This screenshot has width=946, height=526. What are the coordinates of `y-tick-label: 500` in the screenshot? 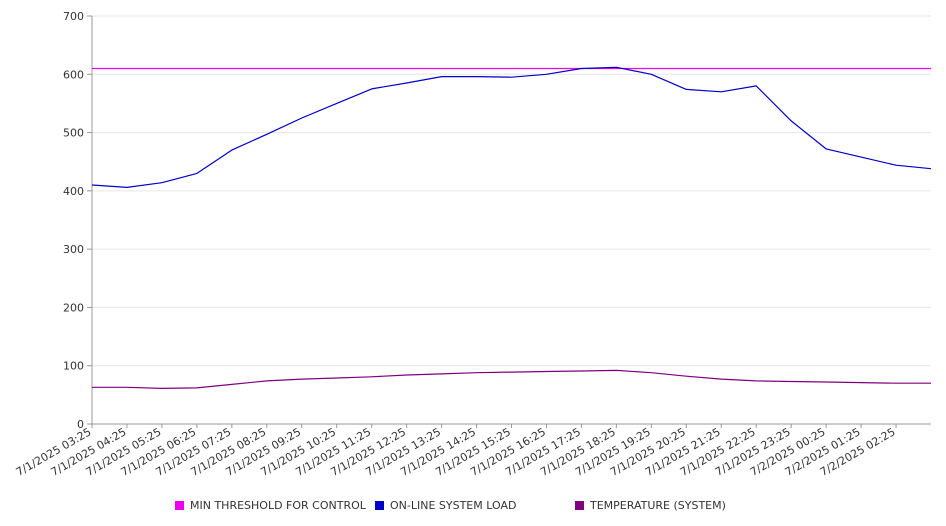 It's located at (73, 133).